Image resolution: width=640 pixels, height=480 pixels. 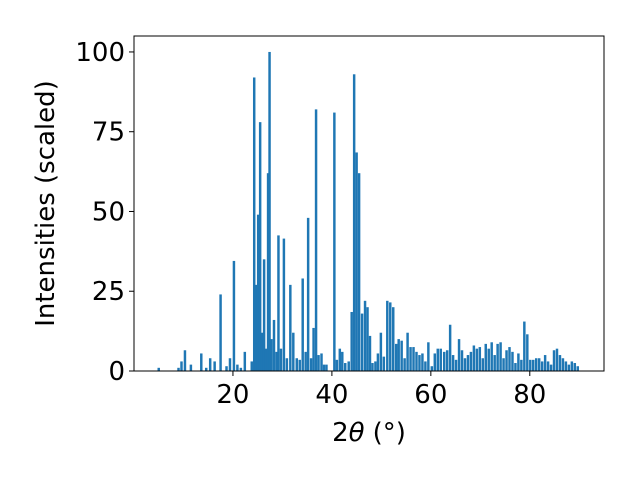 What do you see at coordinates (340, 433) in the screenshot?
I see `x-axis-label-number: 2` at bounding box center [340, 433].